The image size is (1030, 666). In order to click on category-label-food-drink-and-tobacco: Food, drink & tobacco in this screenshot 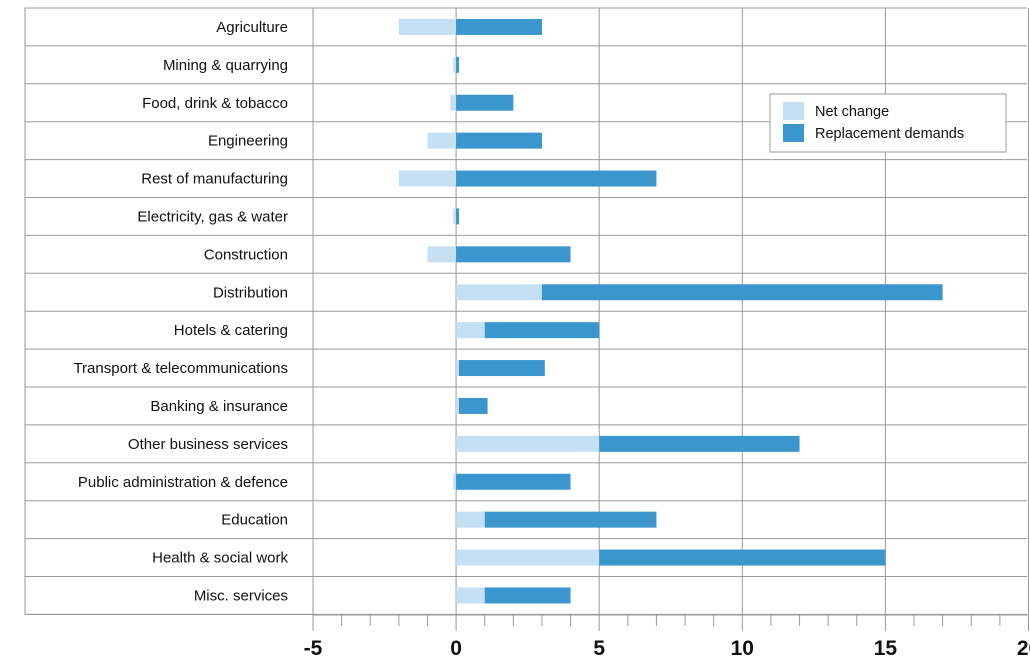, I will do `click(215, 103)`.